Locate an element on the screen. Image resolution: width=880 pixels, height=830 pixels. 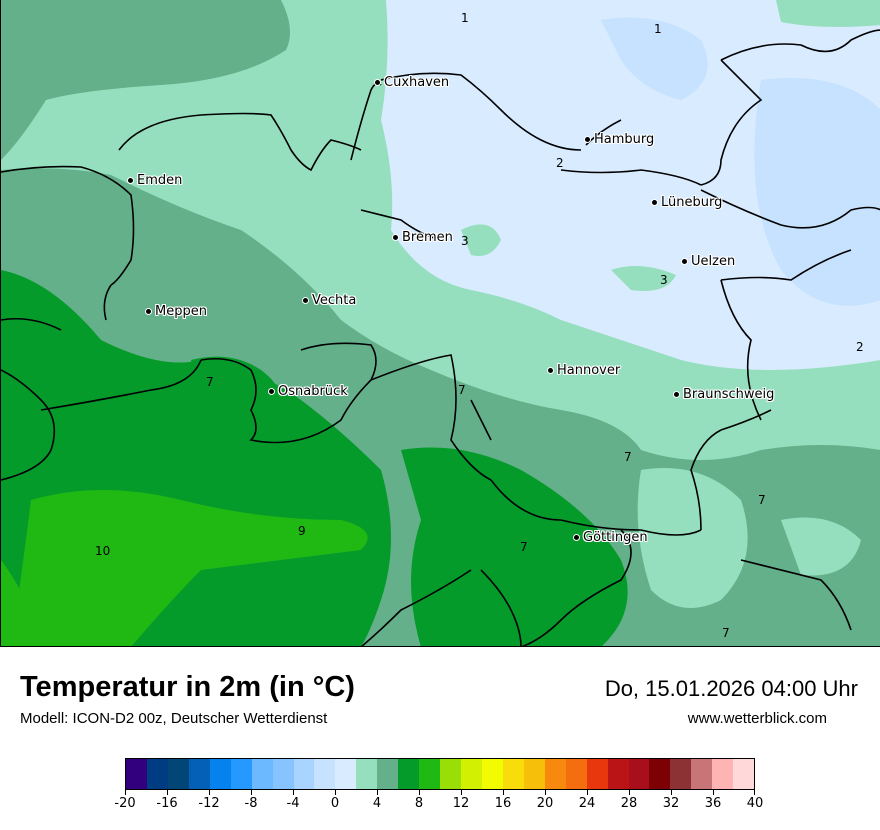
city-marker: Hannover is located at coordinates (583, 370).